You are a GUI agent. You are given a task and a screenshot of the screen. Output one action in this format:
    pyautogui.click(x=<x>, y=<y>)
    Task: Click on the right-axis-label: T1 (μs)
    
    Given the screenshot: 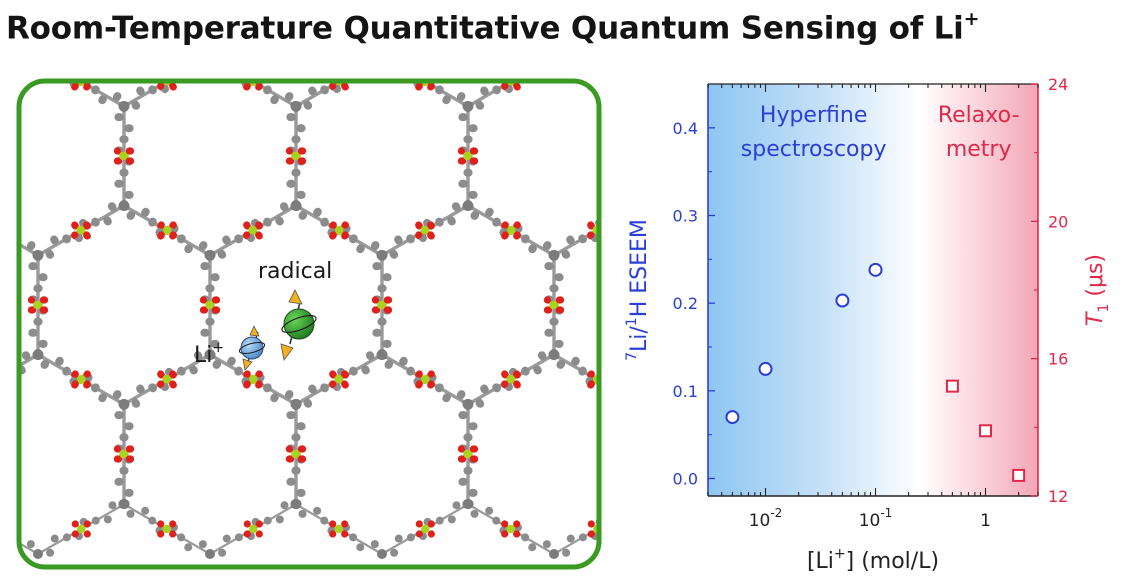 What is the action you would take?
    pyautogui.click(x=1097, y=290)
    